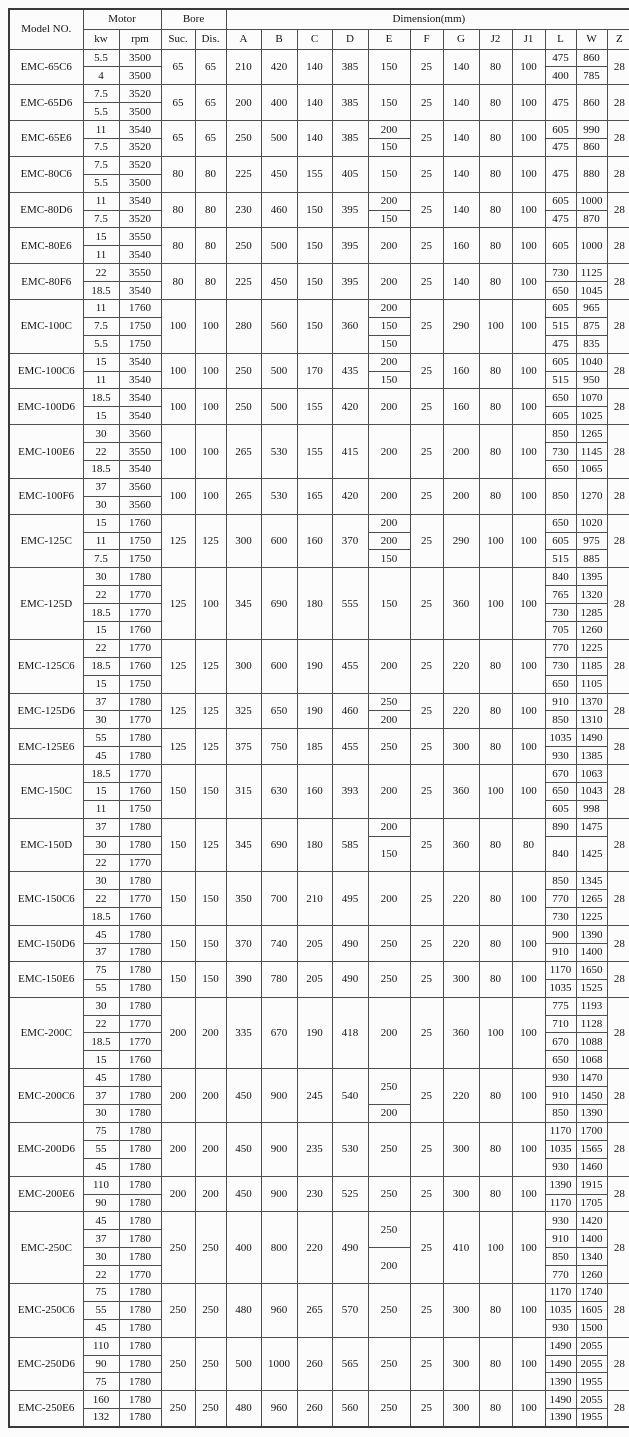 The height and width of the screenshot is (1437, 629). I want to click on c-cell: 150, so click(314, 281).